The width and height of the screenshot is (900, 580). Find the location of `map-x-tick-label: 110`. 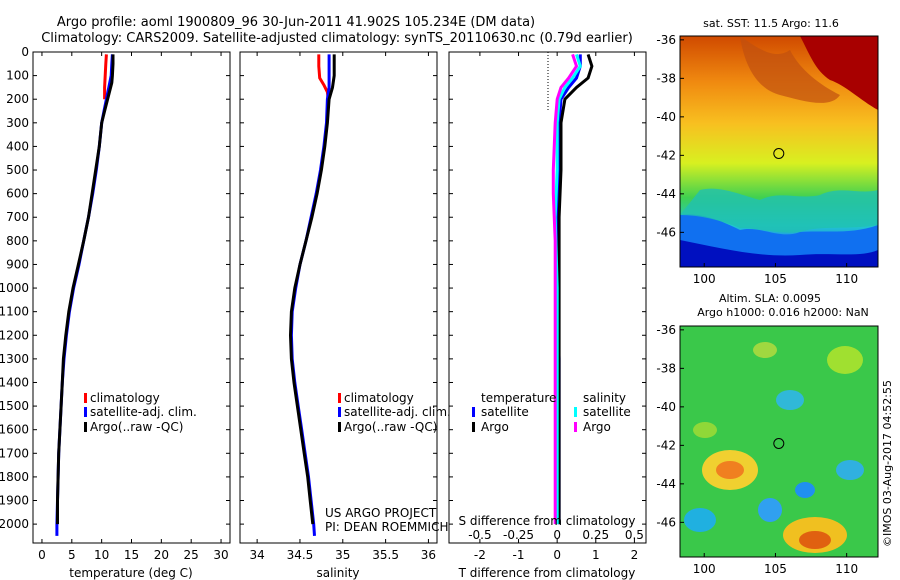

map-x-tick-label: 110 is located at coordinates (846, 569).